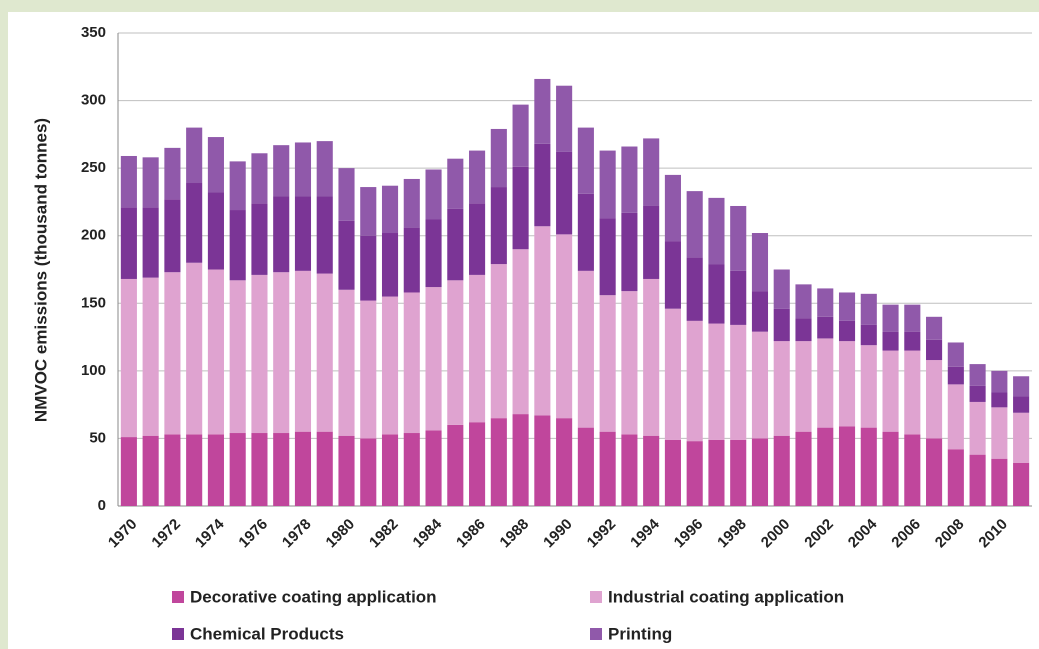 The width and height of the screenshot is (1039, 649). I want to click on legend-label: Decorative coating application, so click(313, 596).